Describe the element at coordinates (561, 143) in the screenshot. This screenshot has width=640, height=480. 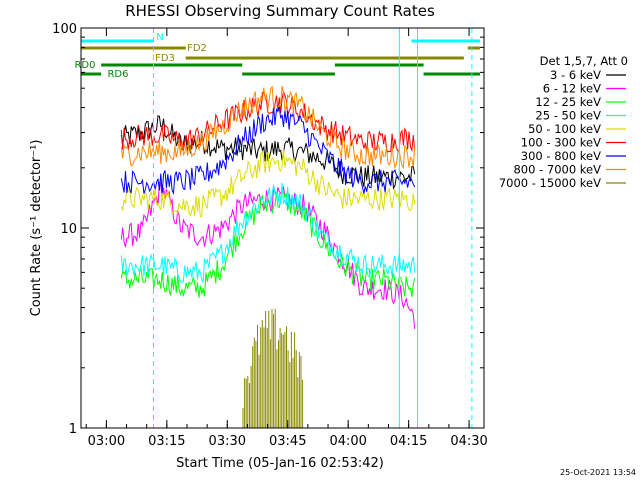
I see `legend-label-100-300-kev: 100 - 300 keV` at that location.